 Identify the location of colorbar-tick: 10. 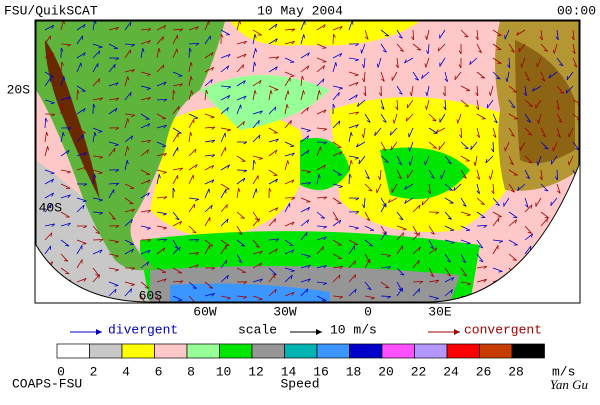
(224, 371).